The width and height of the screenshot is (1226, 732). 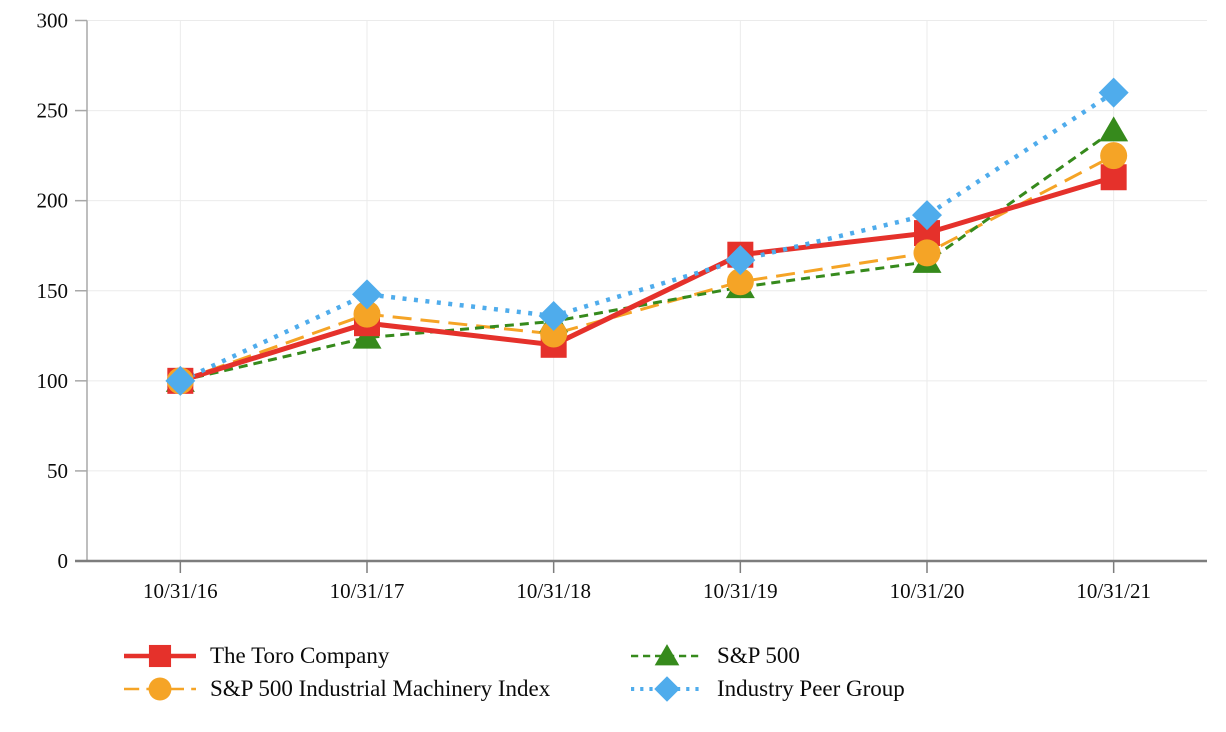 What do you see at coordinates (380, 688) in the screenshot?
I see `legend-label-sp500-industrial-machinery: S&P 500 Industrial Machinery Index` at bounding box center [380, 688].